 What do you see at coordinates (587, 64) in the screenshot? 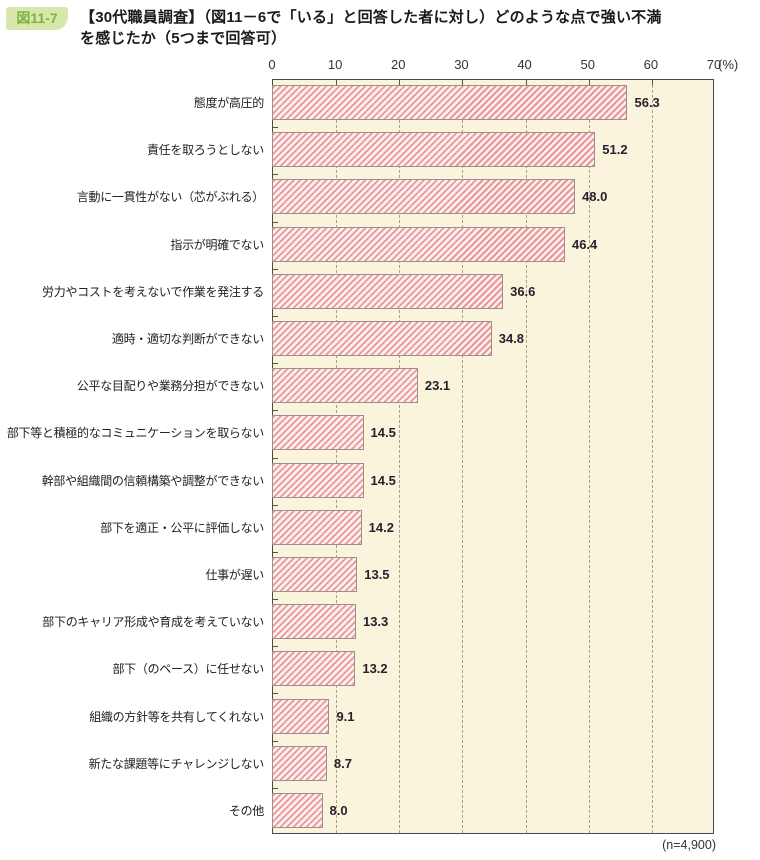
I see `x-axis-tick-label: 50` at bounding box center [587, 64].